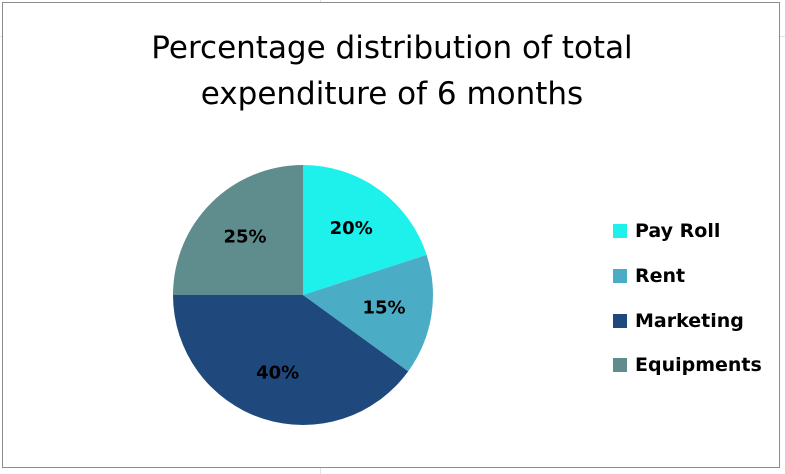 This screenshot has height=474, width=785. Describe the element at coordinates (392, 48) in the screenshot. I see `chart-title-line-1: Percentage distribution of total` at that location.